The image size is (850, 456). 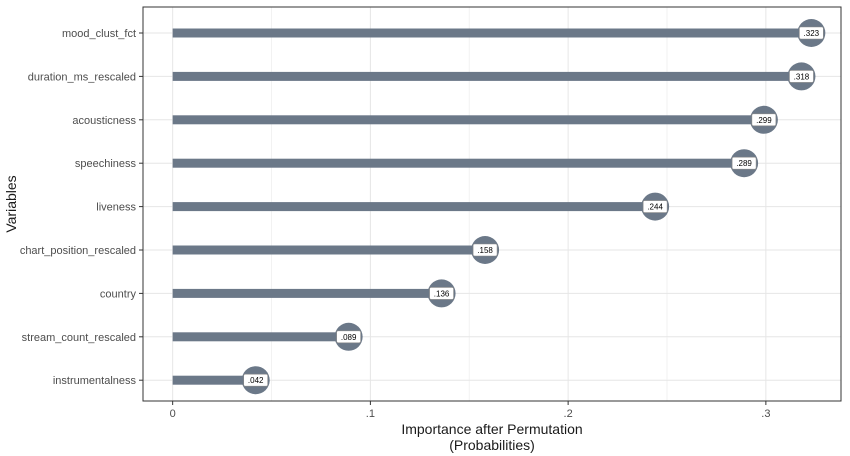 What do you see at coordinates (765, 414) in the screenshot?
I see `x-tick-label: .3` at bounding box center [765, 414].